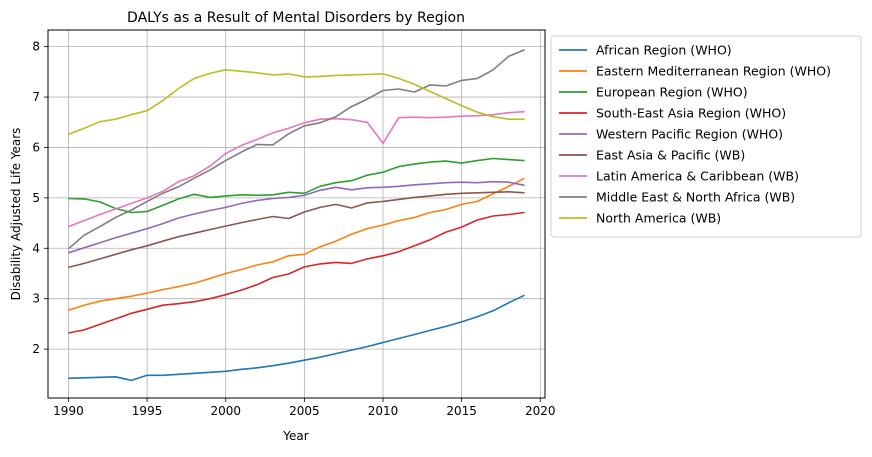 This screenshot has height=457, width=872. Describe the element at coordinates (16, 214) in the screenshot. I see `y-axis-label: Disability Adjusted Life Years` at that location.